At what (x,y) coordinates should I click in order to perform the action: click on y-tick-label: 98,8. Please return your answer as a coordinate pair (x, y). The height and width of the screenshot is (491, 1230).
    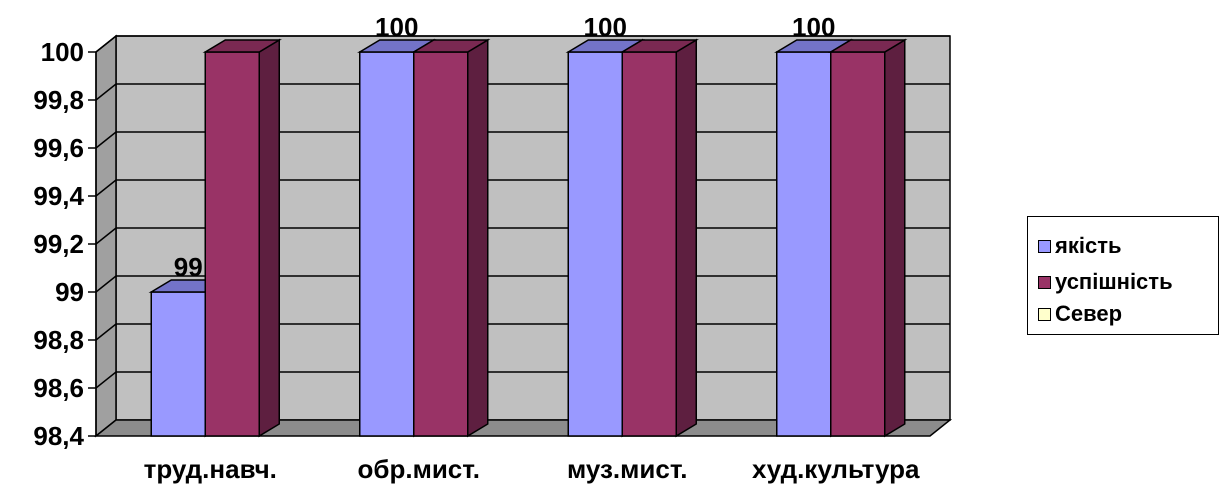
    Looking at the image, I should click on (58, 340).